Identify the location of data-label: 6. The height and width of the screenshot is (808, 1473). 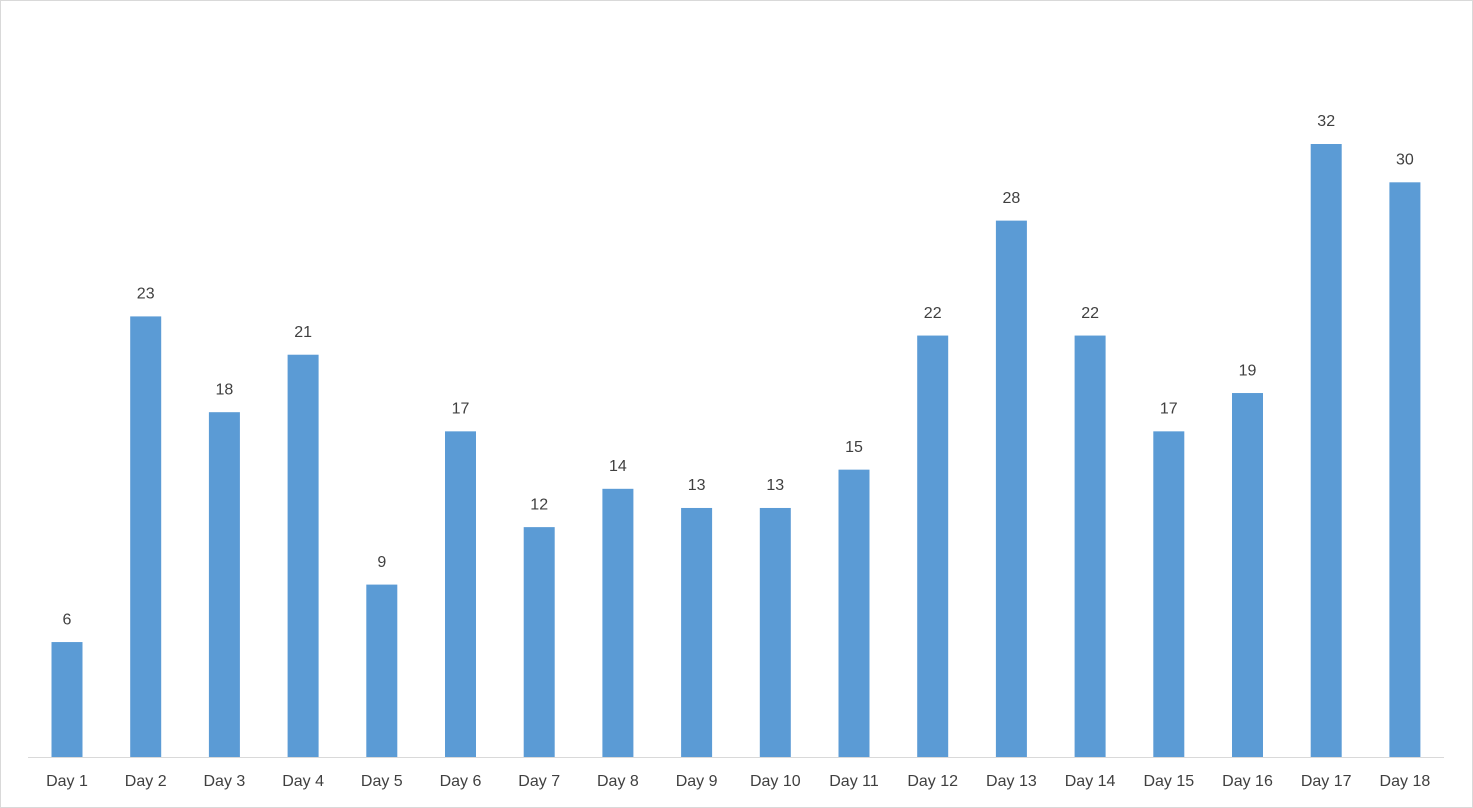
(67, 619).